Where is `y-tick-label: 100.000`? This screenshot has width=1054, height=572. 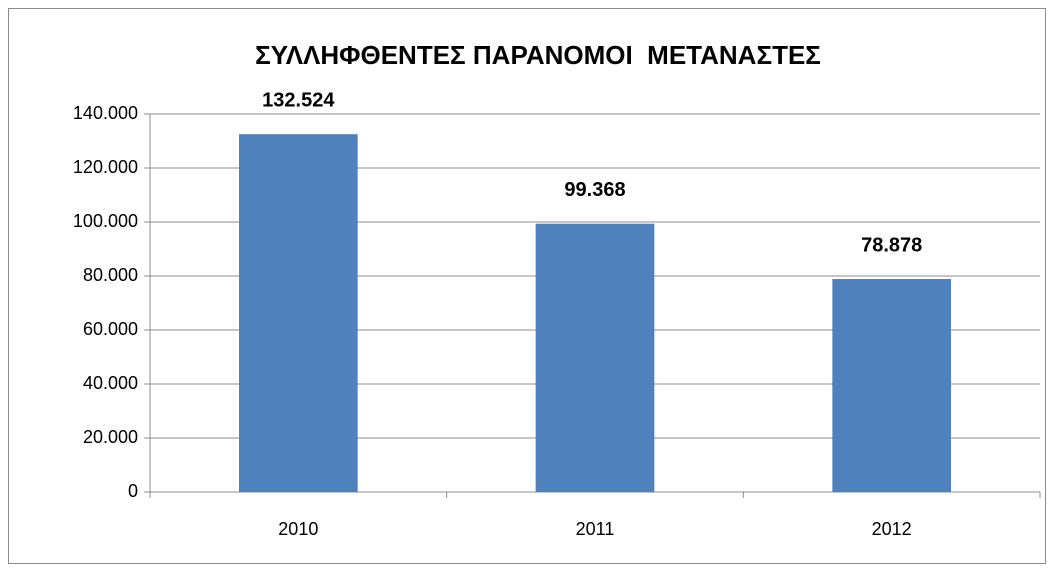
y-tick-label: 100.000 is located at coordinates (105, 221).